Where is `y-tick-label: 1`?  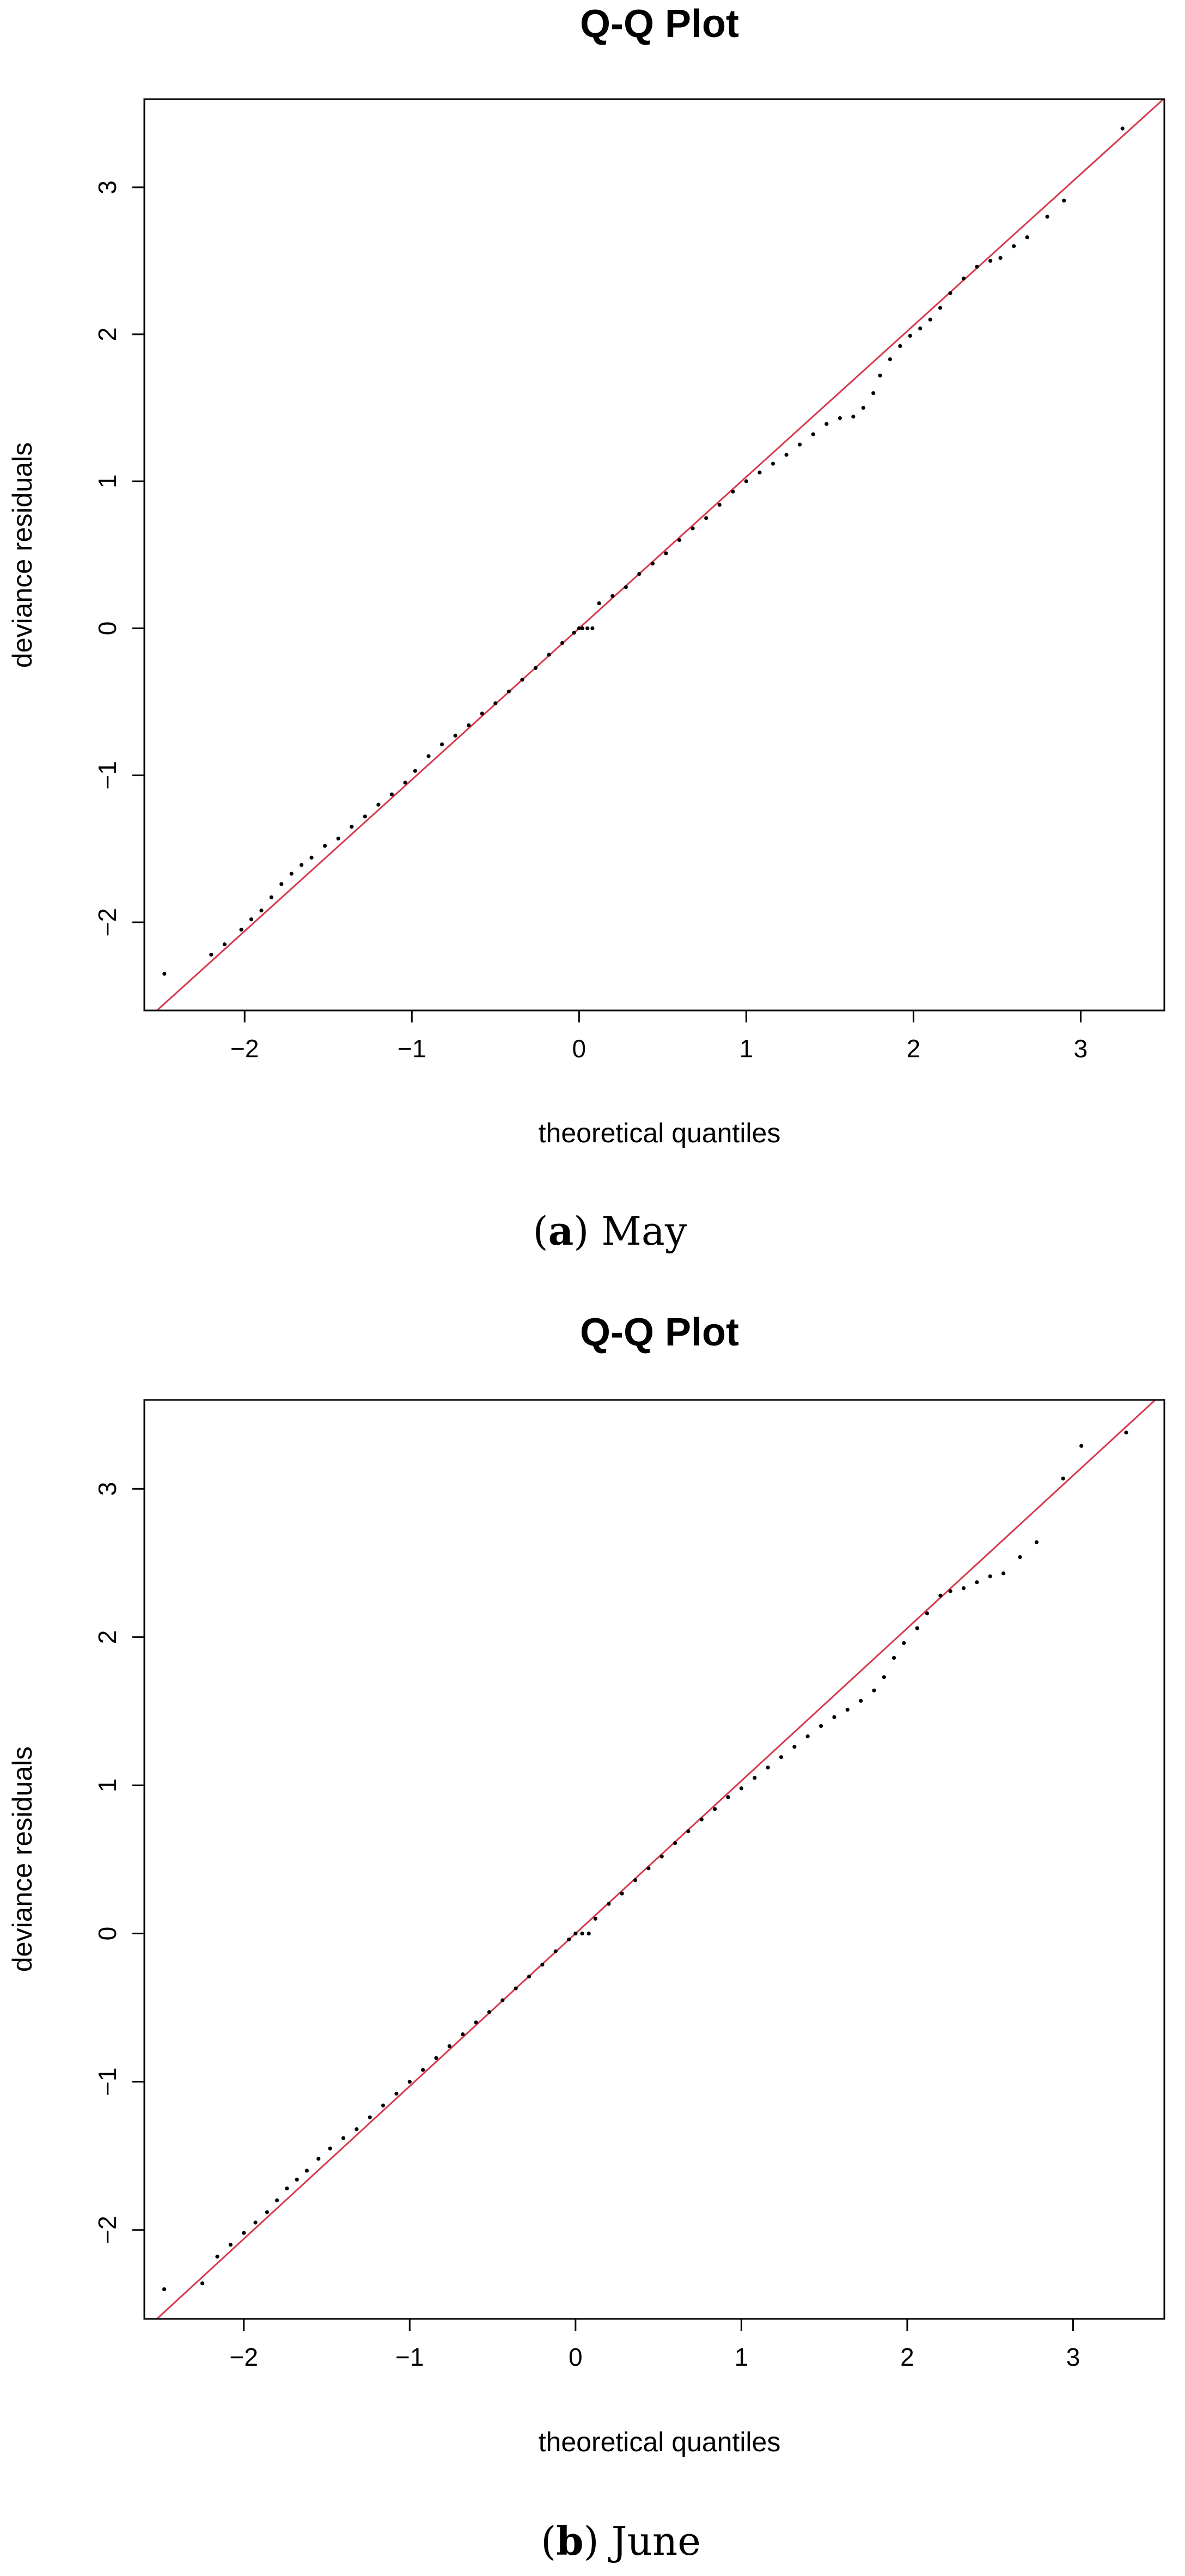 y-tick-label: 1 is located at coordinates (107, 1786).